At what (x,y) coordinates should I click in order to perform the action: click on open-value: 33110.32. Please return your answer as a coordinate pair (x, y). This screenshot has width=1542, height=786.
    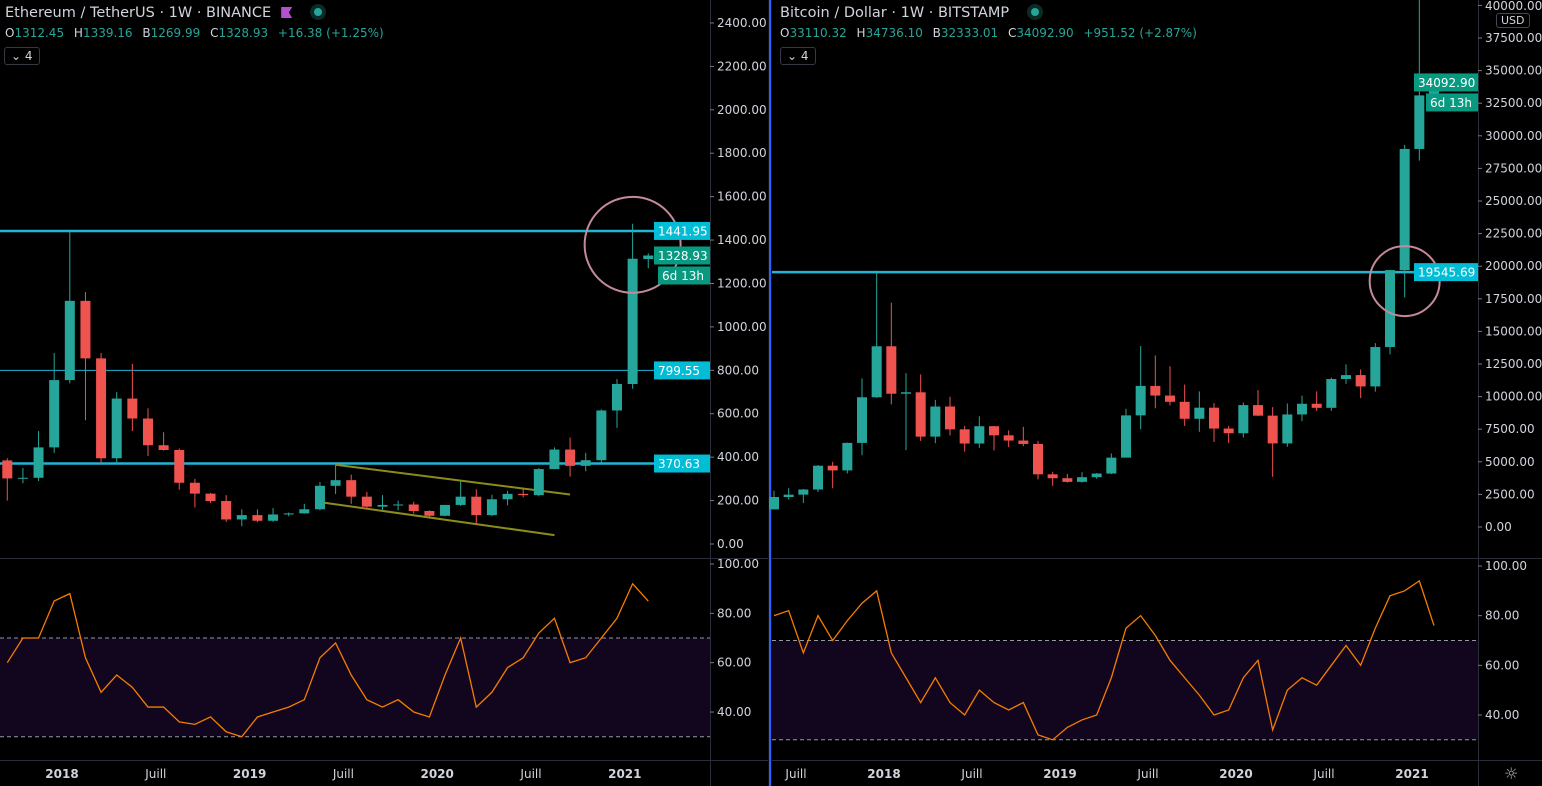
    Looking at the image, I should click on (818, 33).